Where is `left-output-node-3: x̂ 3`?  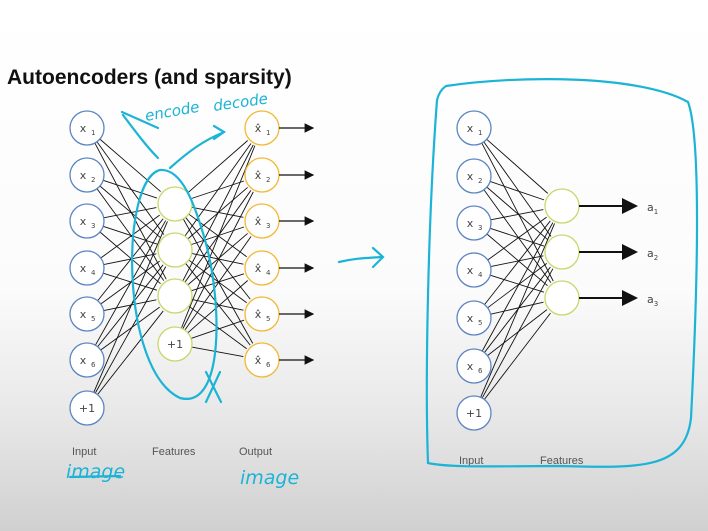 left-output-node-3: x̂ 3 is located at coordinates (262, 221).